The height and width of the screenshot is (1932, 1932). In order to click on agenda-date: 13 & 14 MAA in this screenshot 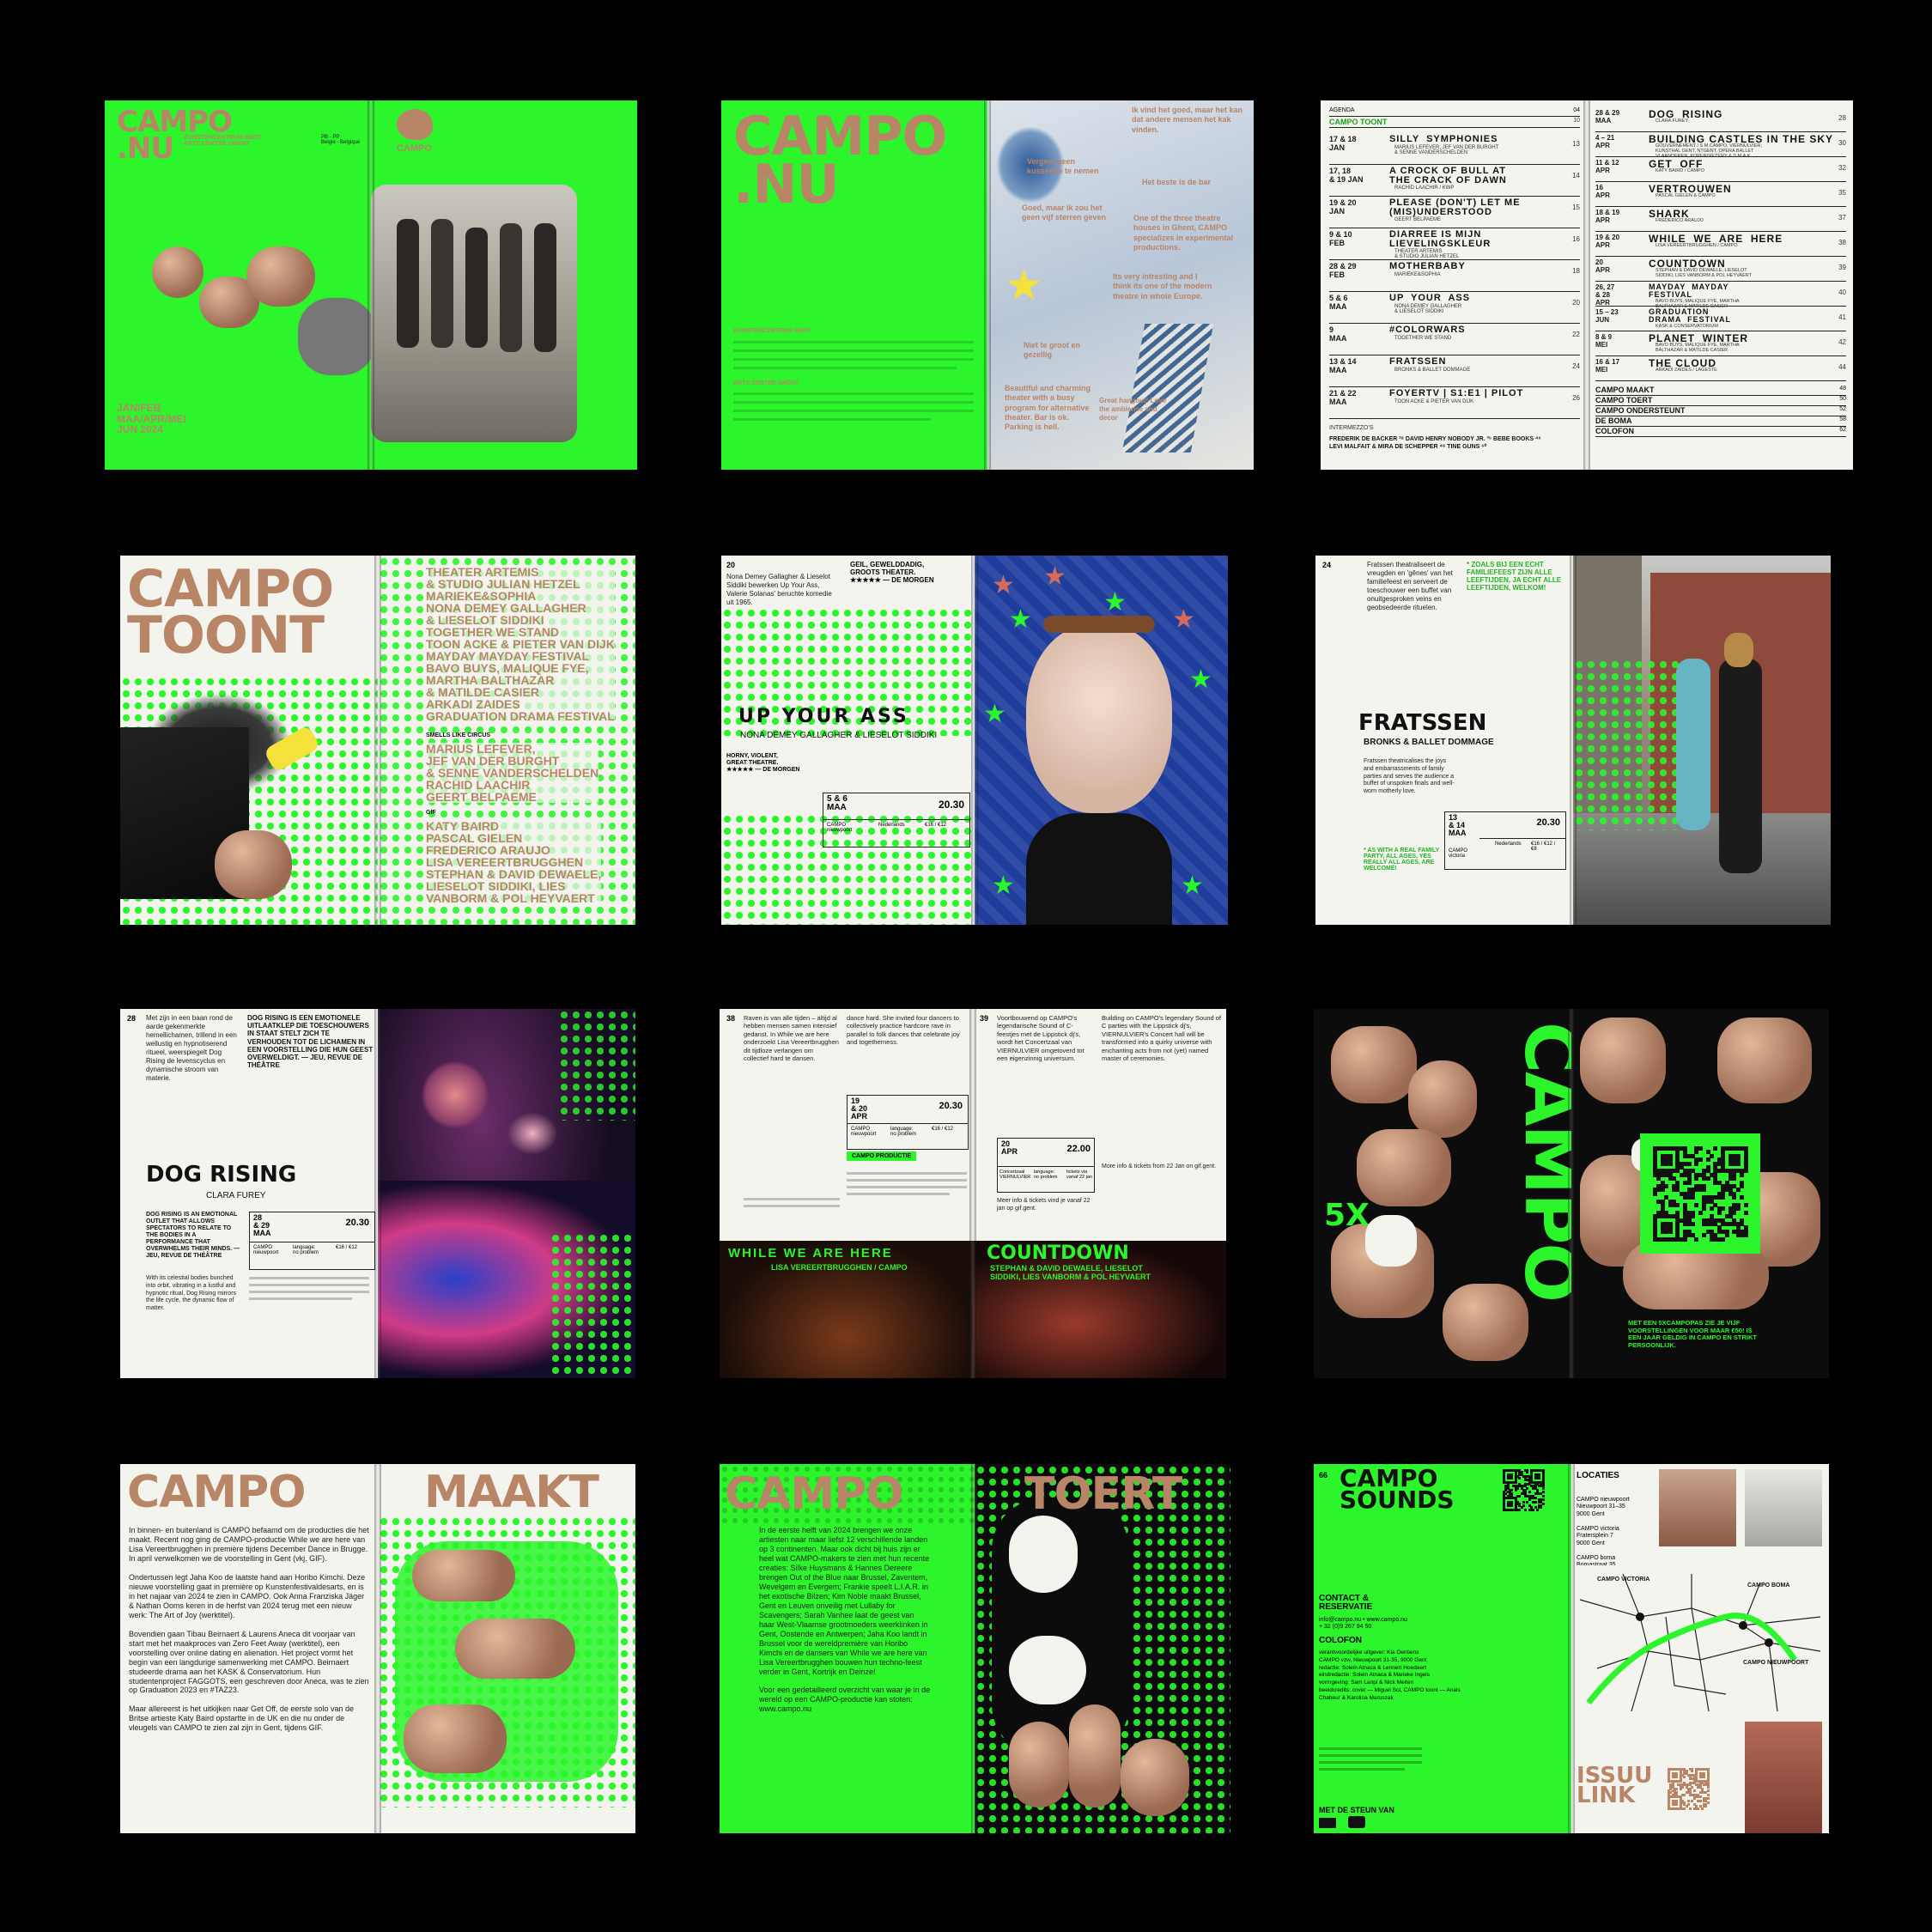, I will do `click(1343, 366)`.